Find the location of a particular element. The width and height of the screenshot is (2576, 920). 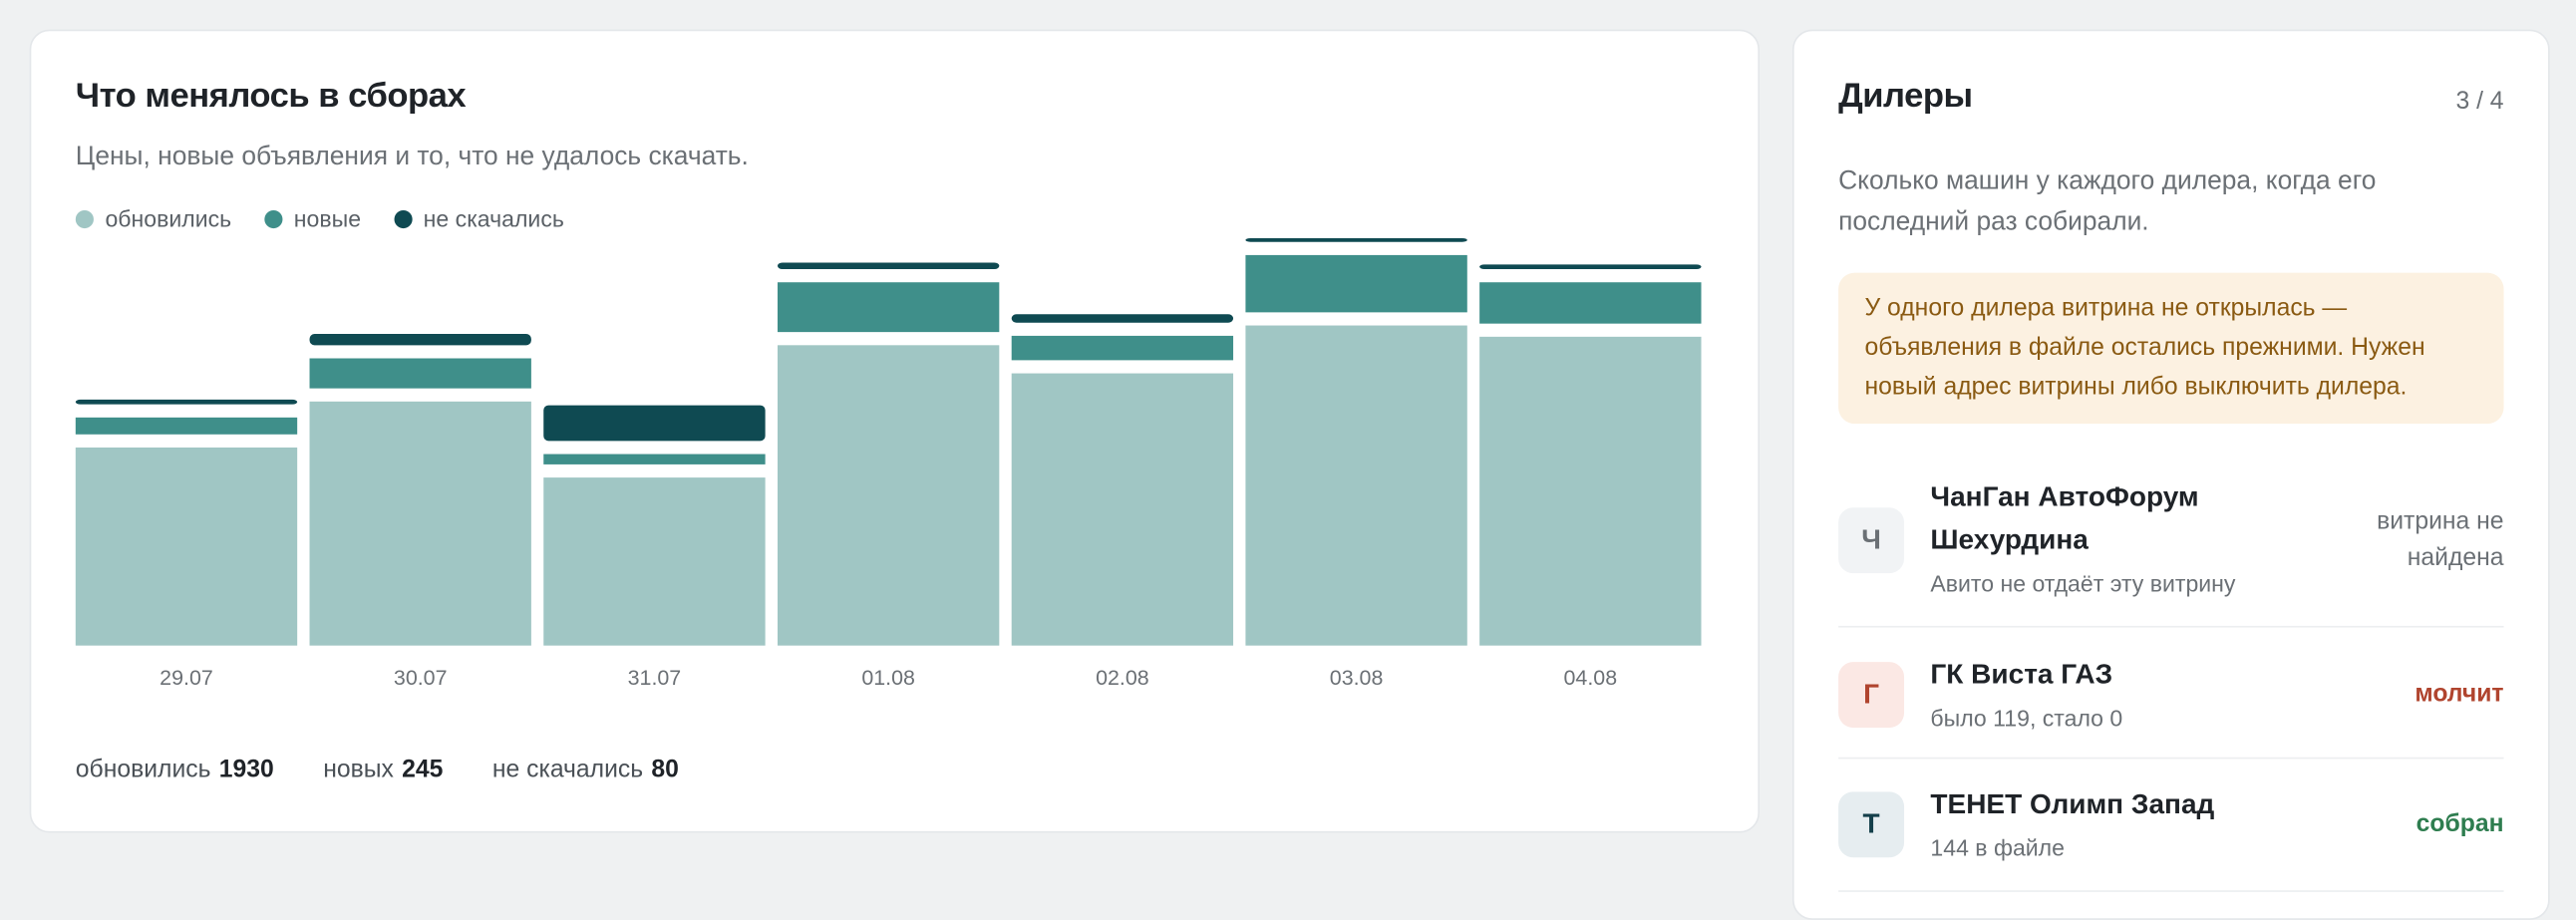

x-tick-label: 31.07 is located at coordinates (655, 678).